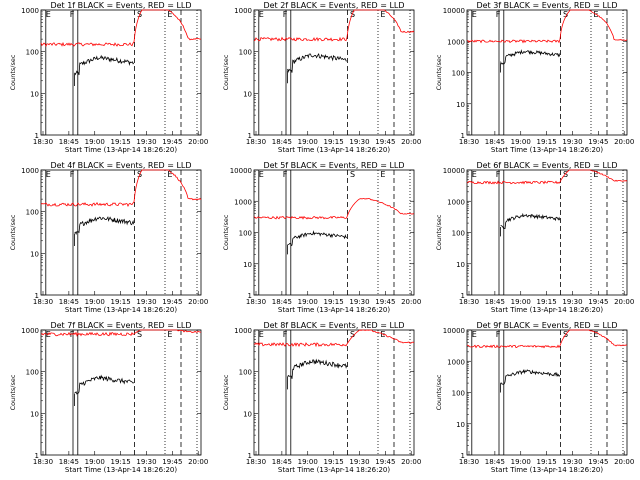 The image size is (640, 480). Describe the element at coordinates (546, 325) in the screenshot. I see `panel-title: Det 9f BLACK = Events, RED = LLD` at that location.